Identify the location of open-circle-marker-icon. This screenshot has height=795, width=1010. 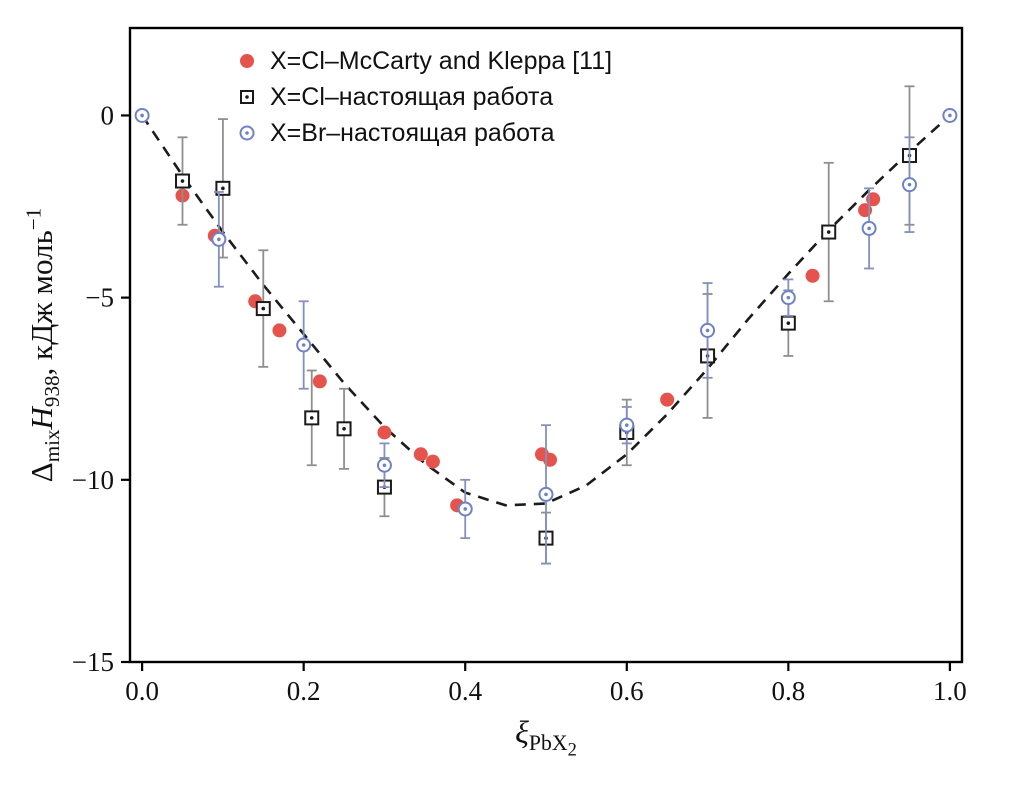
(247, 133).